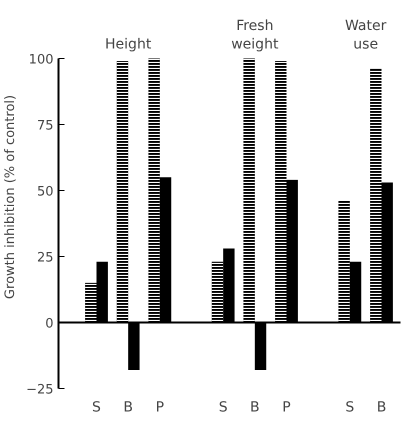  Describe the element at coordinates (45, 192) in the screenshot. I see `y-tick-label: 50` at that location.